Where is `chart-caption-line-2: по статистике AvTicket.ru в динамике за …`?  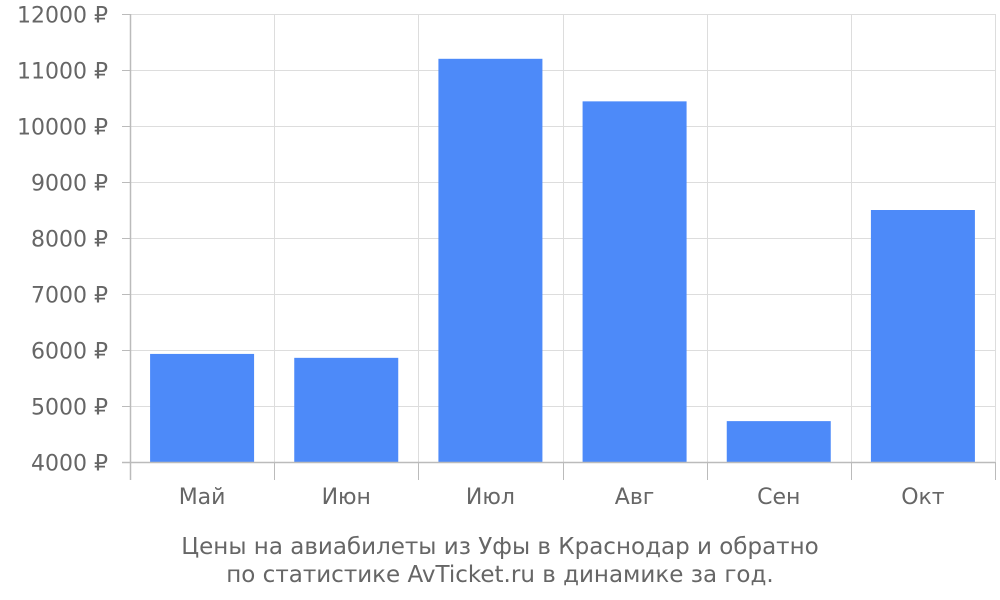
chart-caption-line-2: по статистике AvTicket.ru в динамике за … is located at coordinates (500, 575).